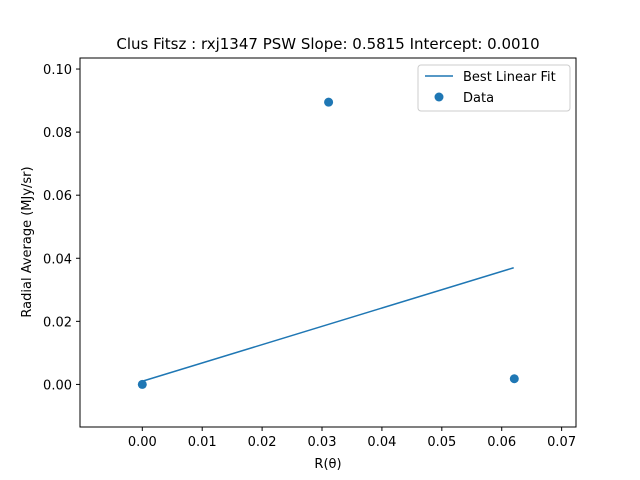  What do you see at coordinates (322, 442) in the screenshot?
I see `x-tick-label: 0.03` at bounding box center [322, 442].